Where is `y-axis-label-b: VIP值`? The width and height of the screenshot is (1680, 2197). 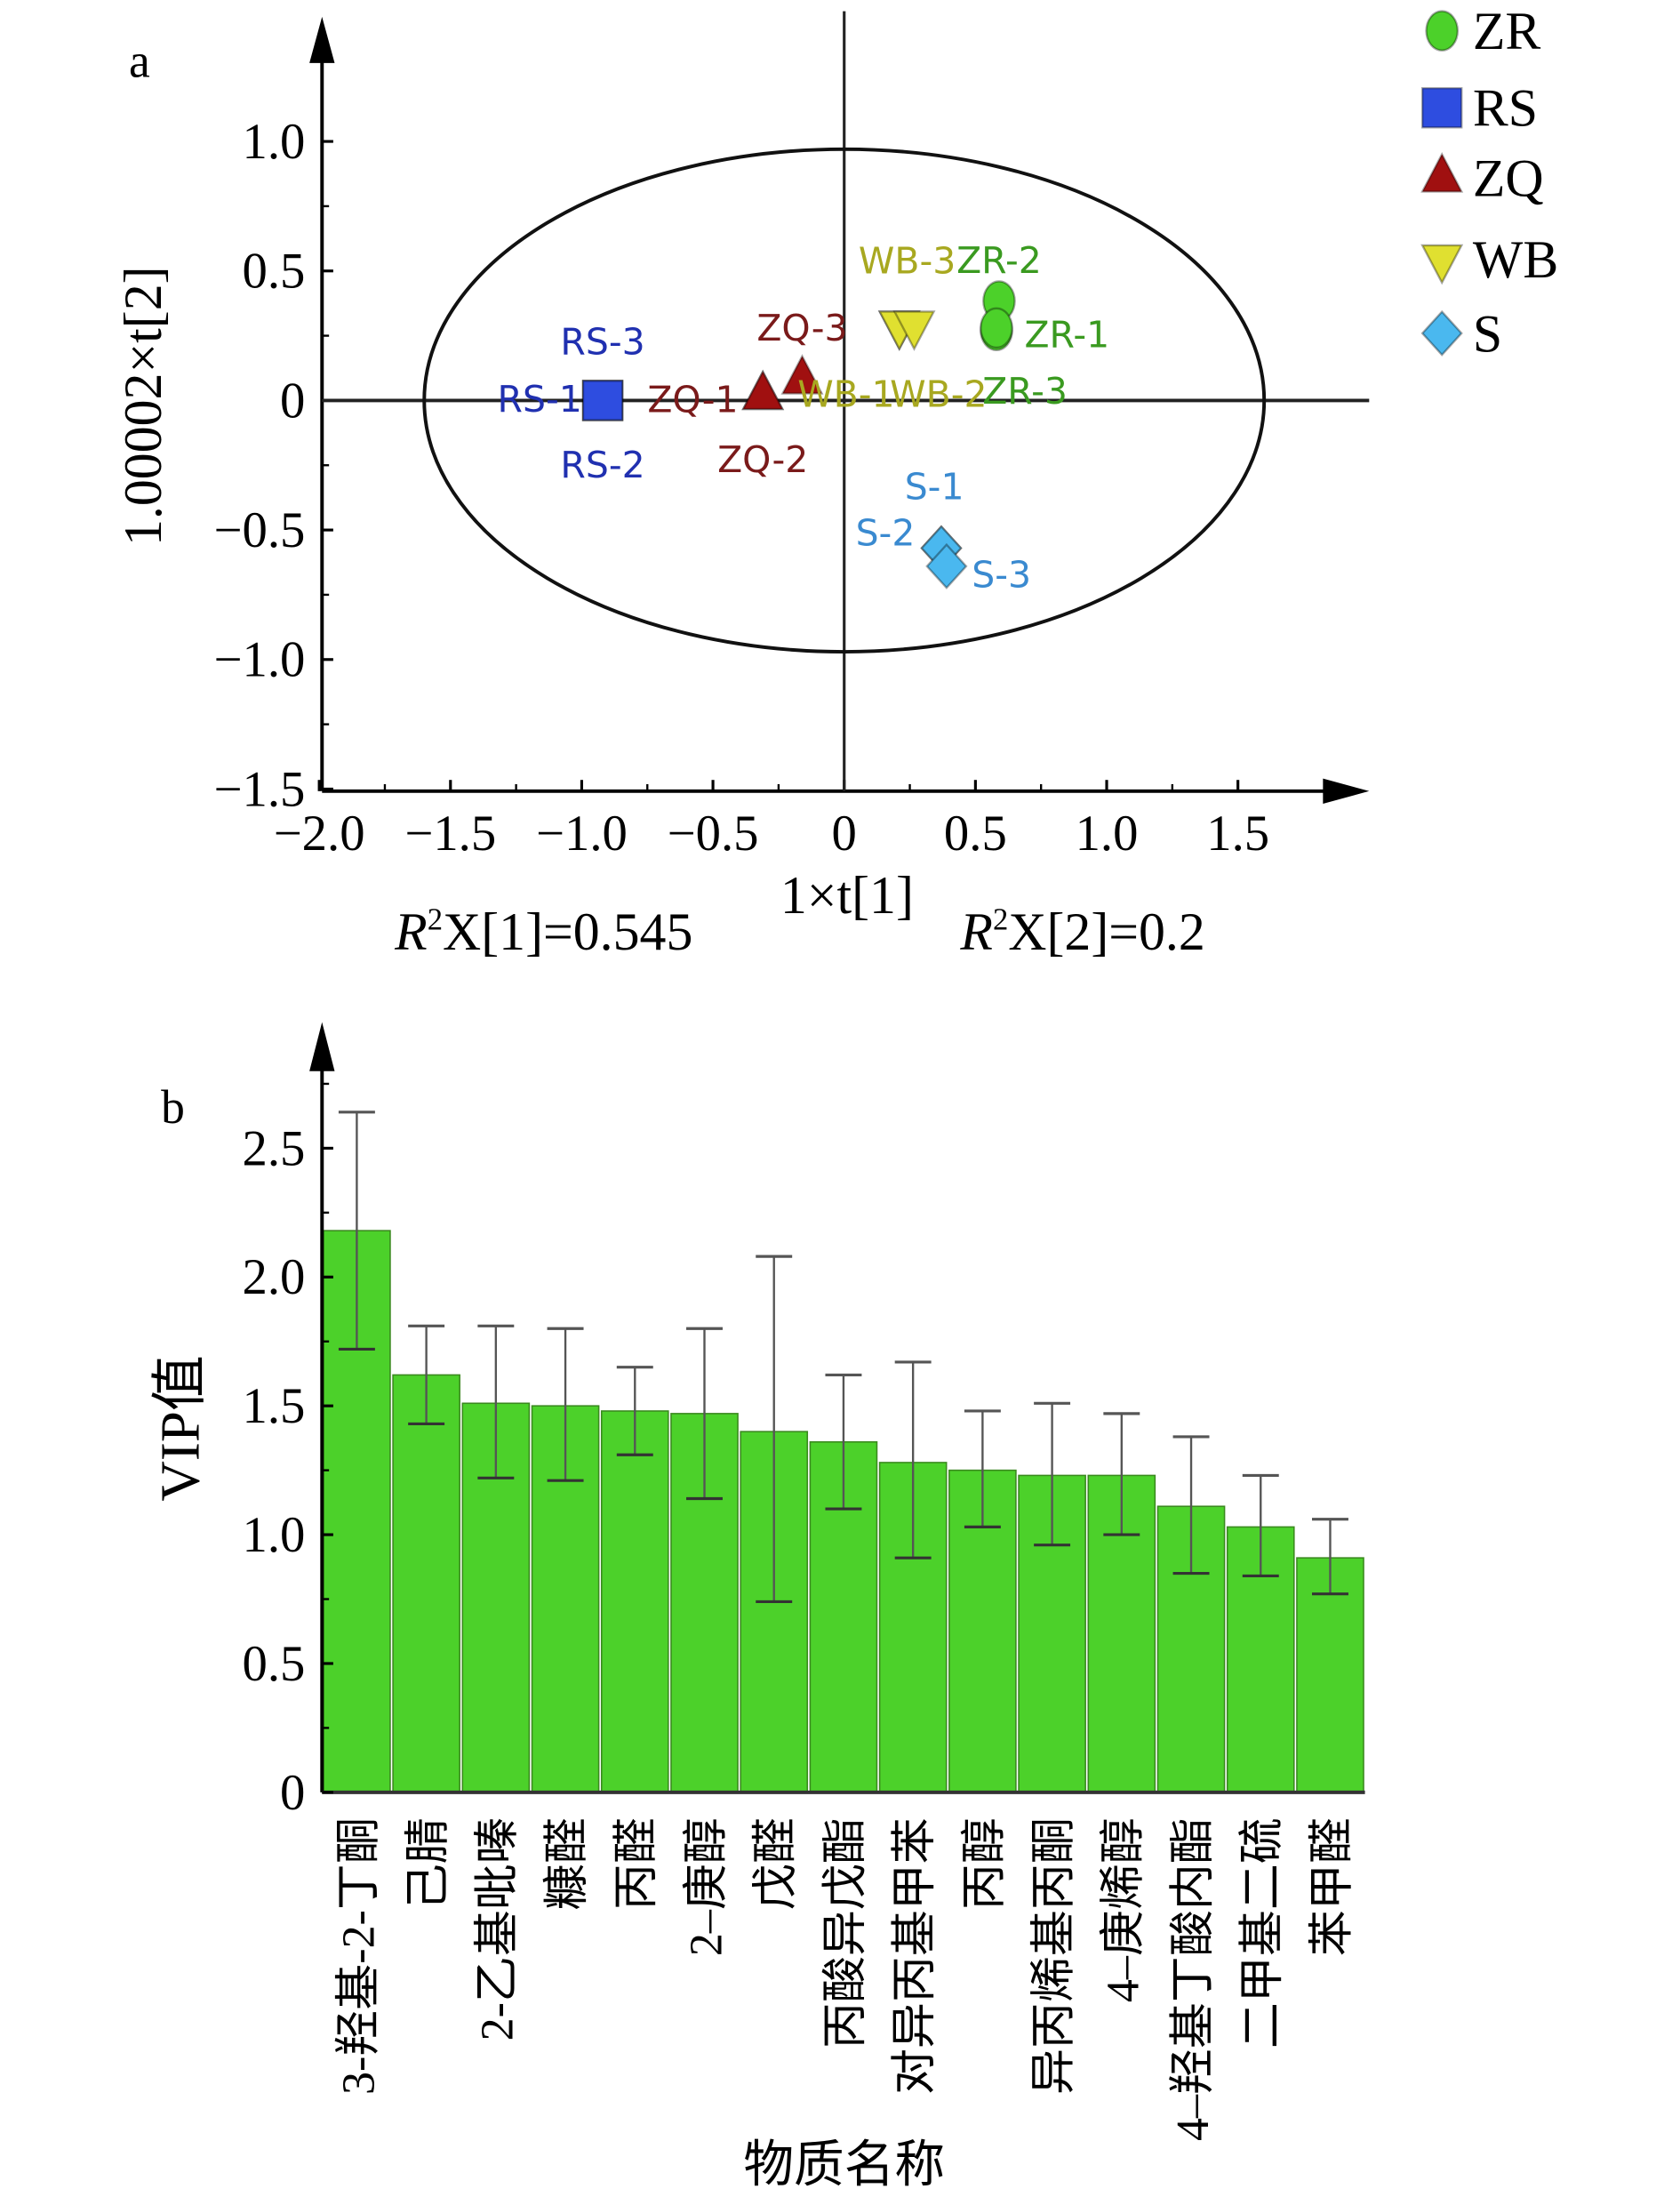 y-axis-label-b: VIP值 is located at coordinates (180, 1428).